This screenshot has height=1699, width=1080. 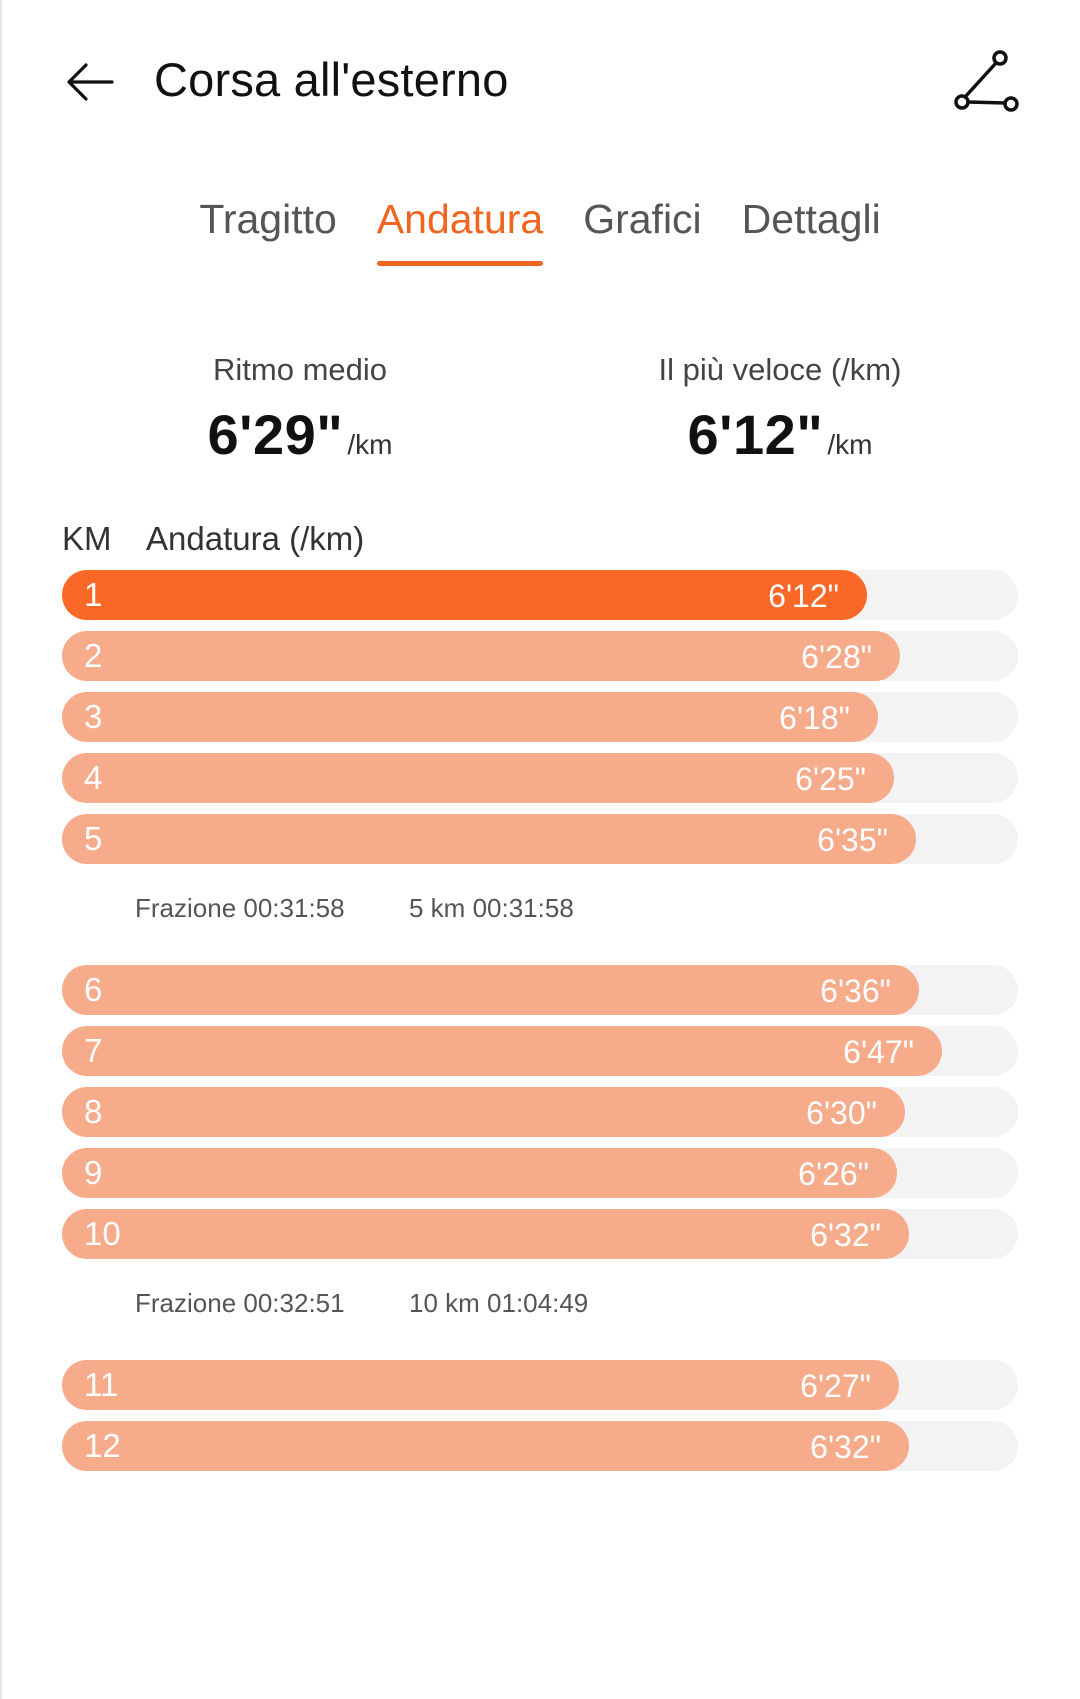 What do you see at coordinates (836, 657) in the screenshot?
I see `pace-value: 6'28"` at bounding box center [836, 657].